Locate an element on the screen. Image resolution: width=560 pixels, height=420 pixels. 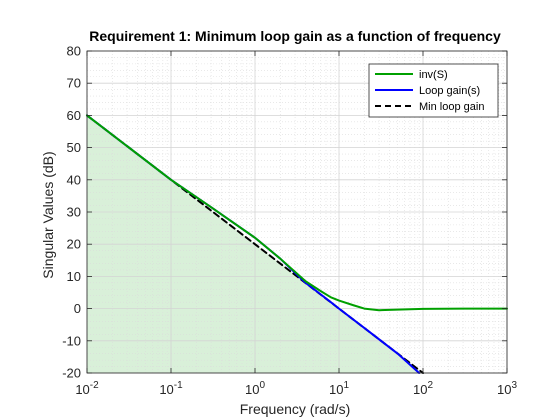
legend-label-inv-s: inv(S) is located at coordinates (433, 75).